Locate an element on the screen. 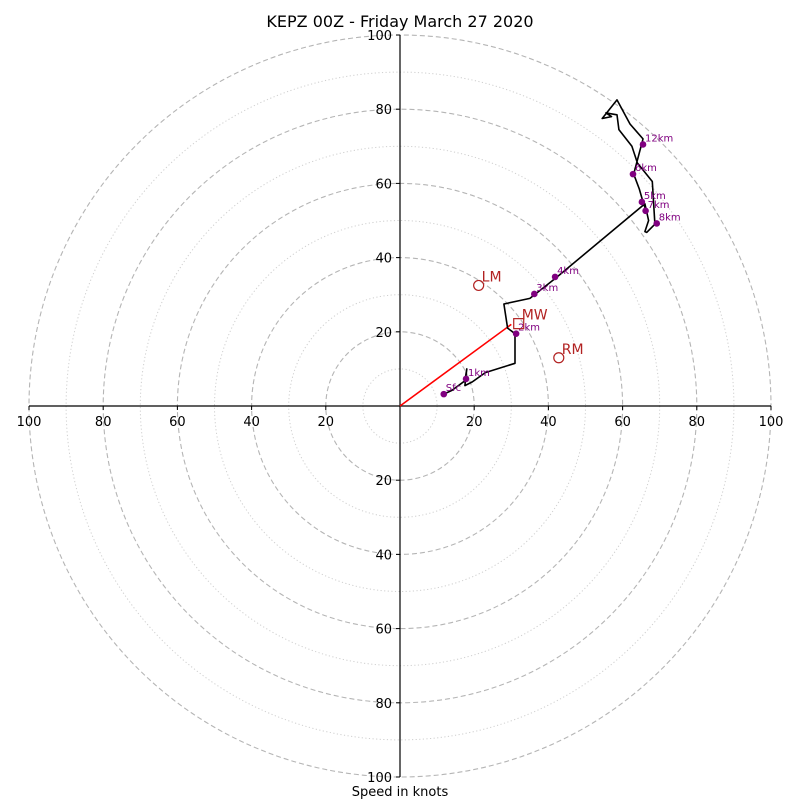 This screenshot has height=800, width=800. height-point-label: 2km is located at coordinates (529, 328).